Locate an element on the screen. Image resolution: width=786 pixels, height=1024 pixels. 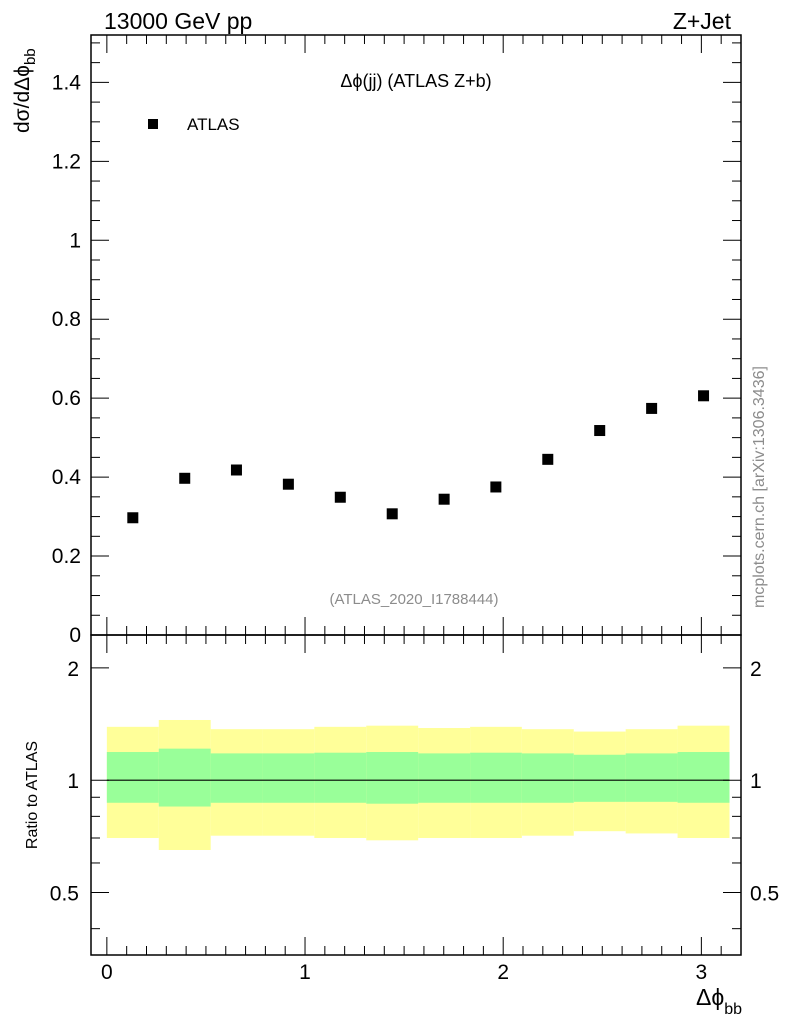
x-tick-label: 1 is located at coordinates (305, 972).